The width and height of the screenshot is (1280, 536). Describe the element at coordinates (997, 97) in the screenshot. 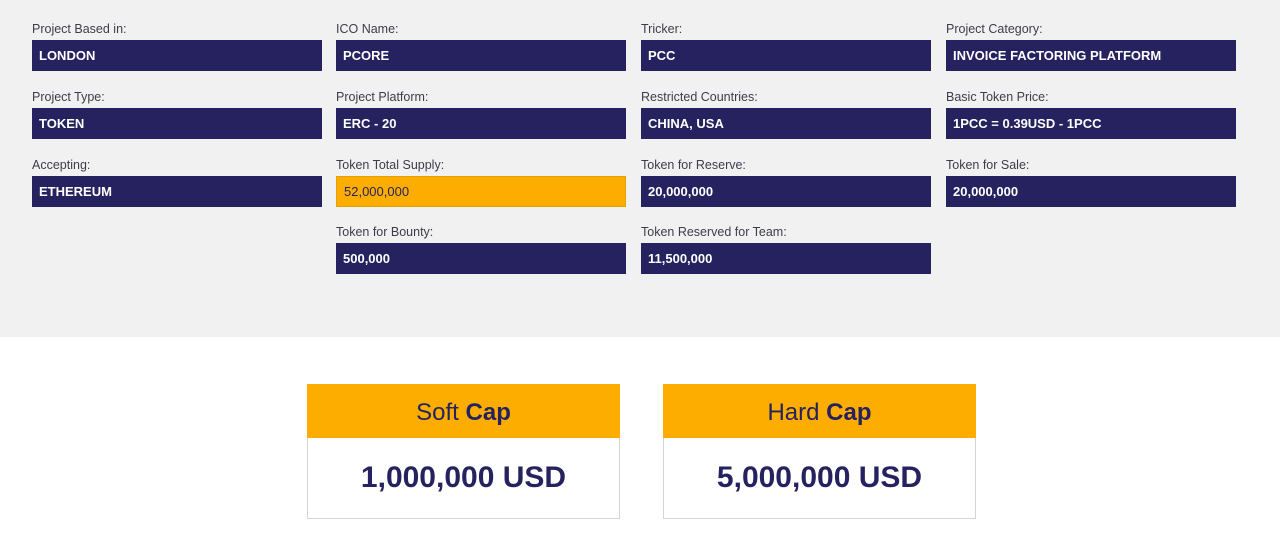

I see `field-label: Basic Token Price:` at that location.